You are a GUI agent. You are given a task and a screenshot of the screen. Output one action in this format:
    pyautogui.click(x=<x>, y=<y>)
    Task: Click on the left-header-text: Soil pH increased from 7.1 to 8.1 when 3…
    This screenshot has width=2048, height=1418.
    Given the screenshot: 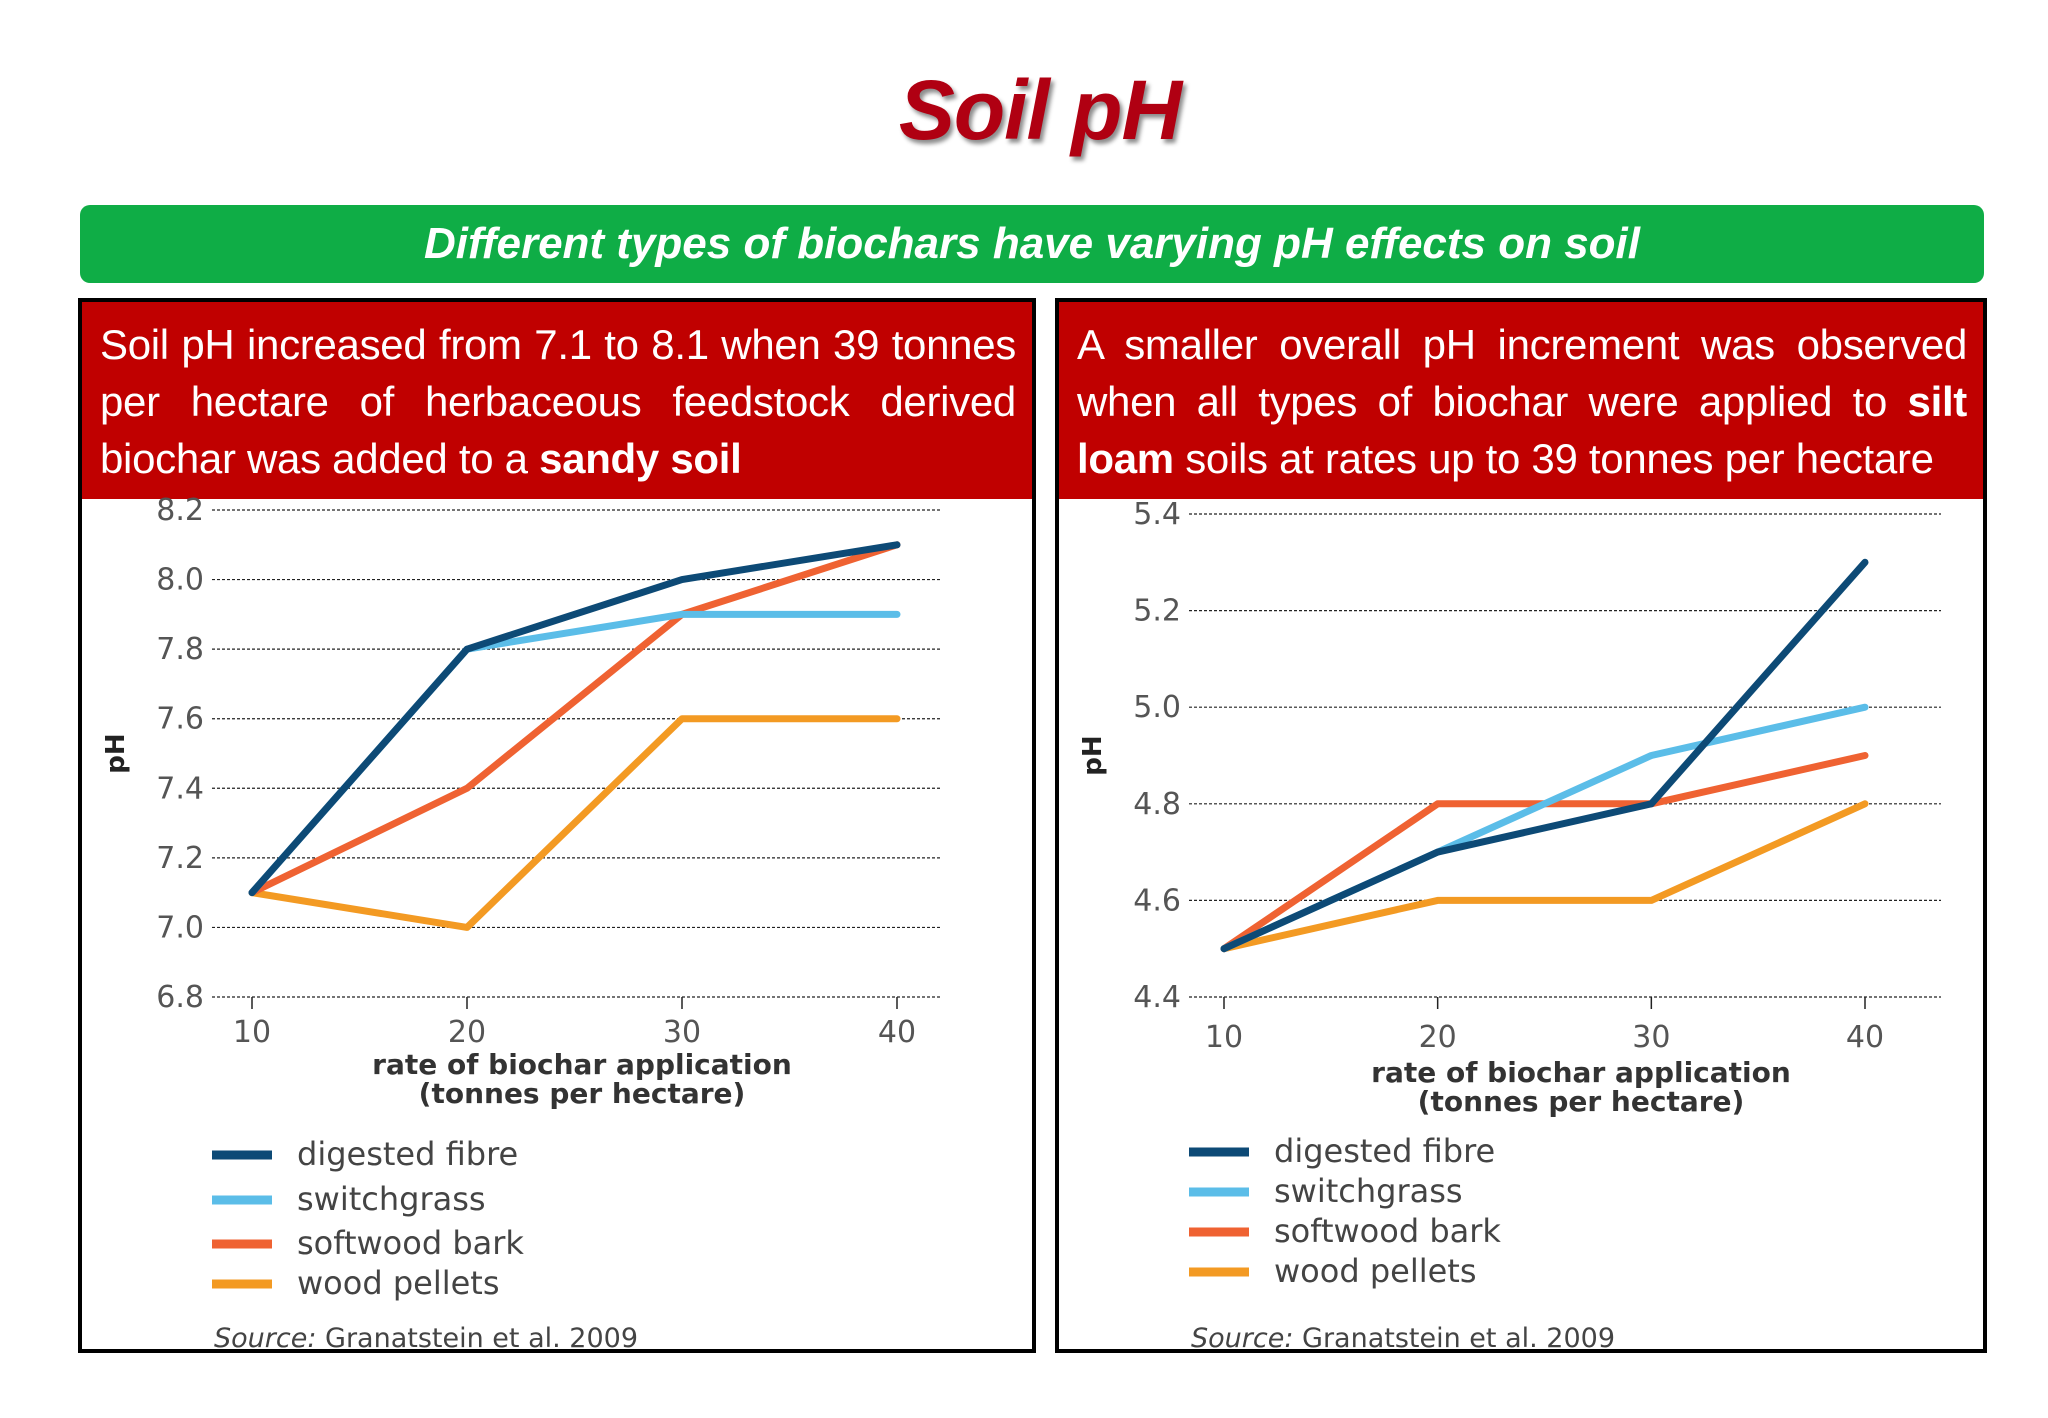 What is the action you would take?
    pyautogui.click(x=558, y=401)
    